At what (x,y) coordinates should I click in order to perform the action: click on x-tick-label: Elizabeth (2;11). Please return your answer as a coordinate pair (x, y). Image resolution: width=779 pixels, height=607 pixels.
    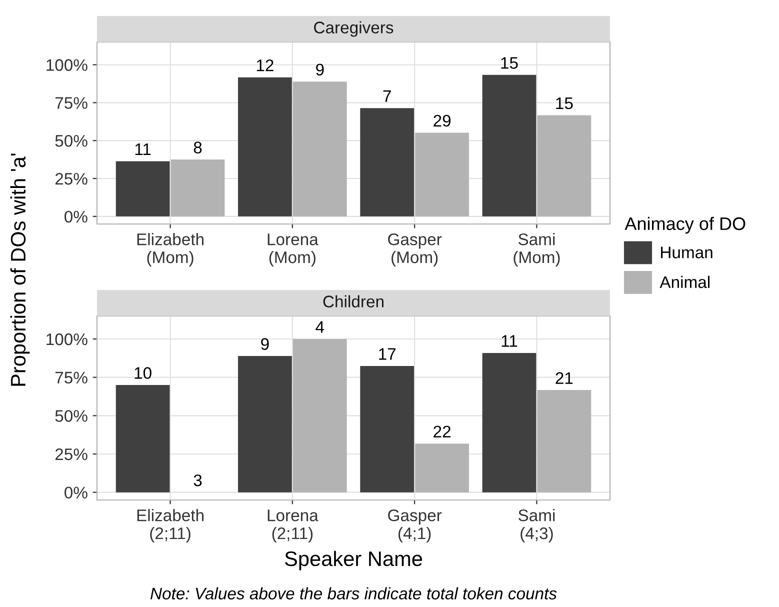
    Looking at the image, I should click on (170, 526).